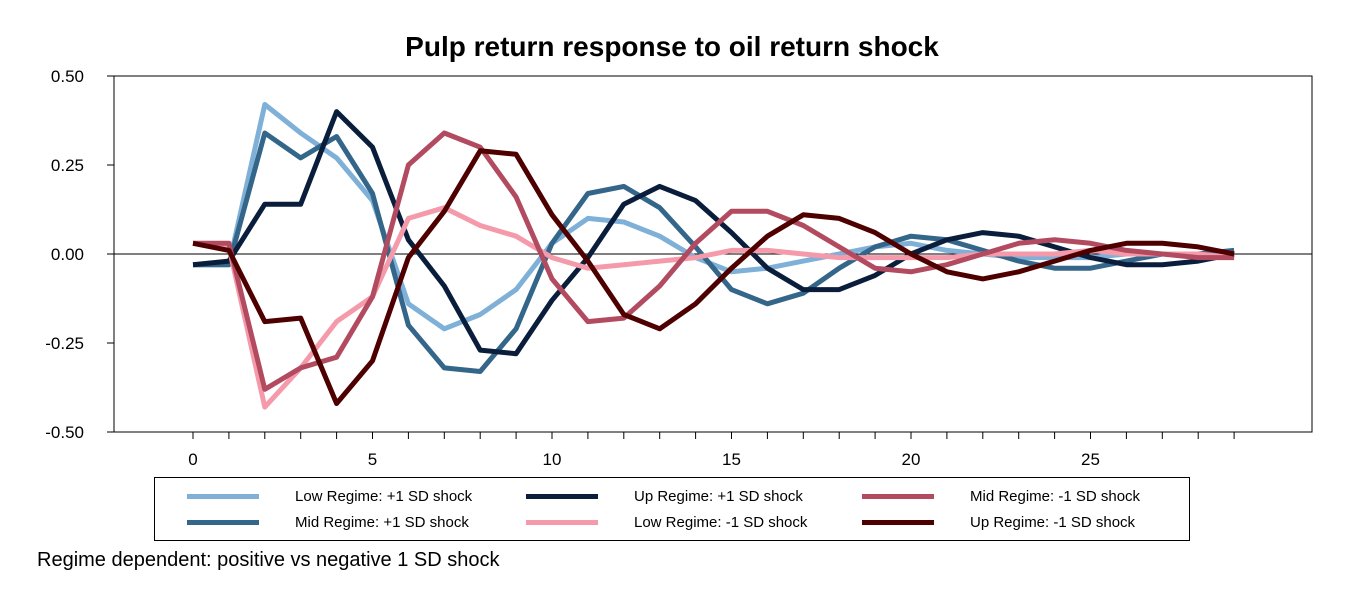  What do you see at coordinates (718, 496) in the screenshot?
I see `legend-label: Up Regime: +1 SD shock` at bounding box center [718, 496].